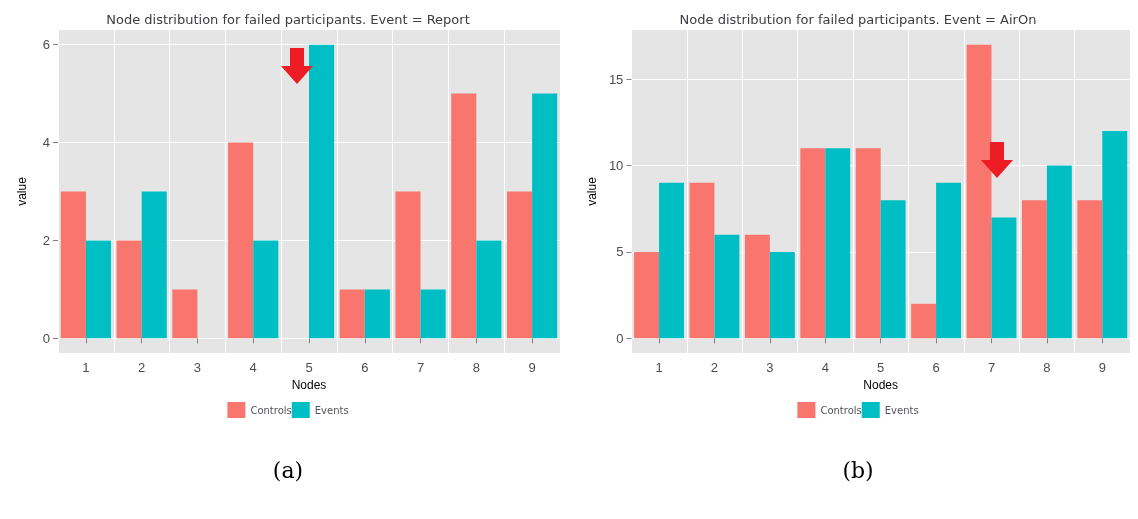 The height and width of the screenshot is (519, 1138). I want to click on text: (a), so click(288, 470).